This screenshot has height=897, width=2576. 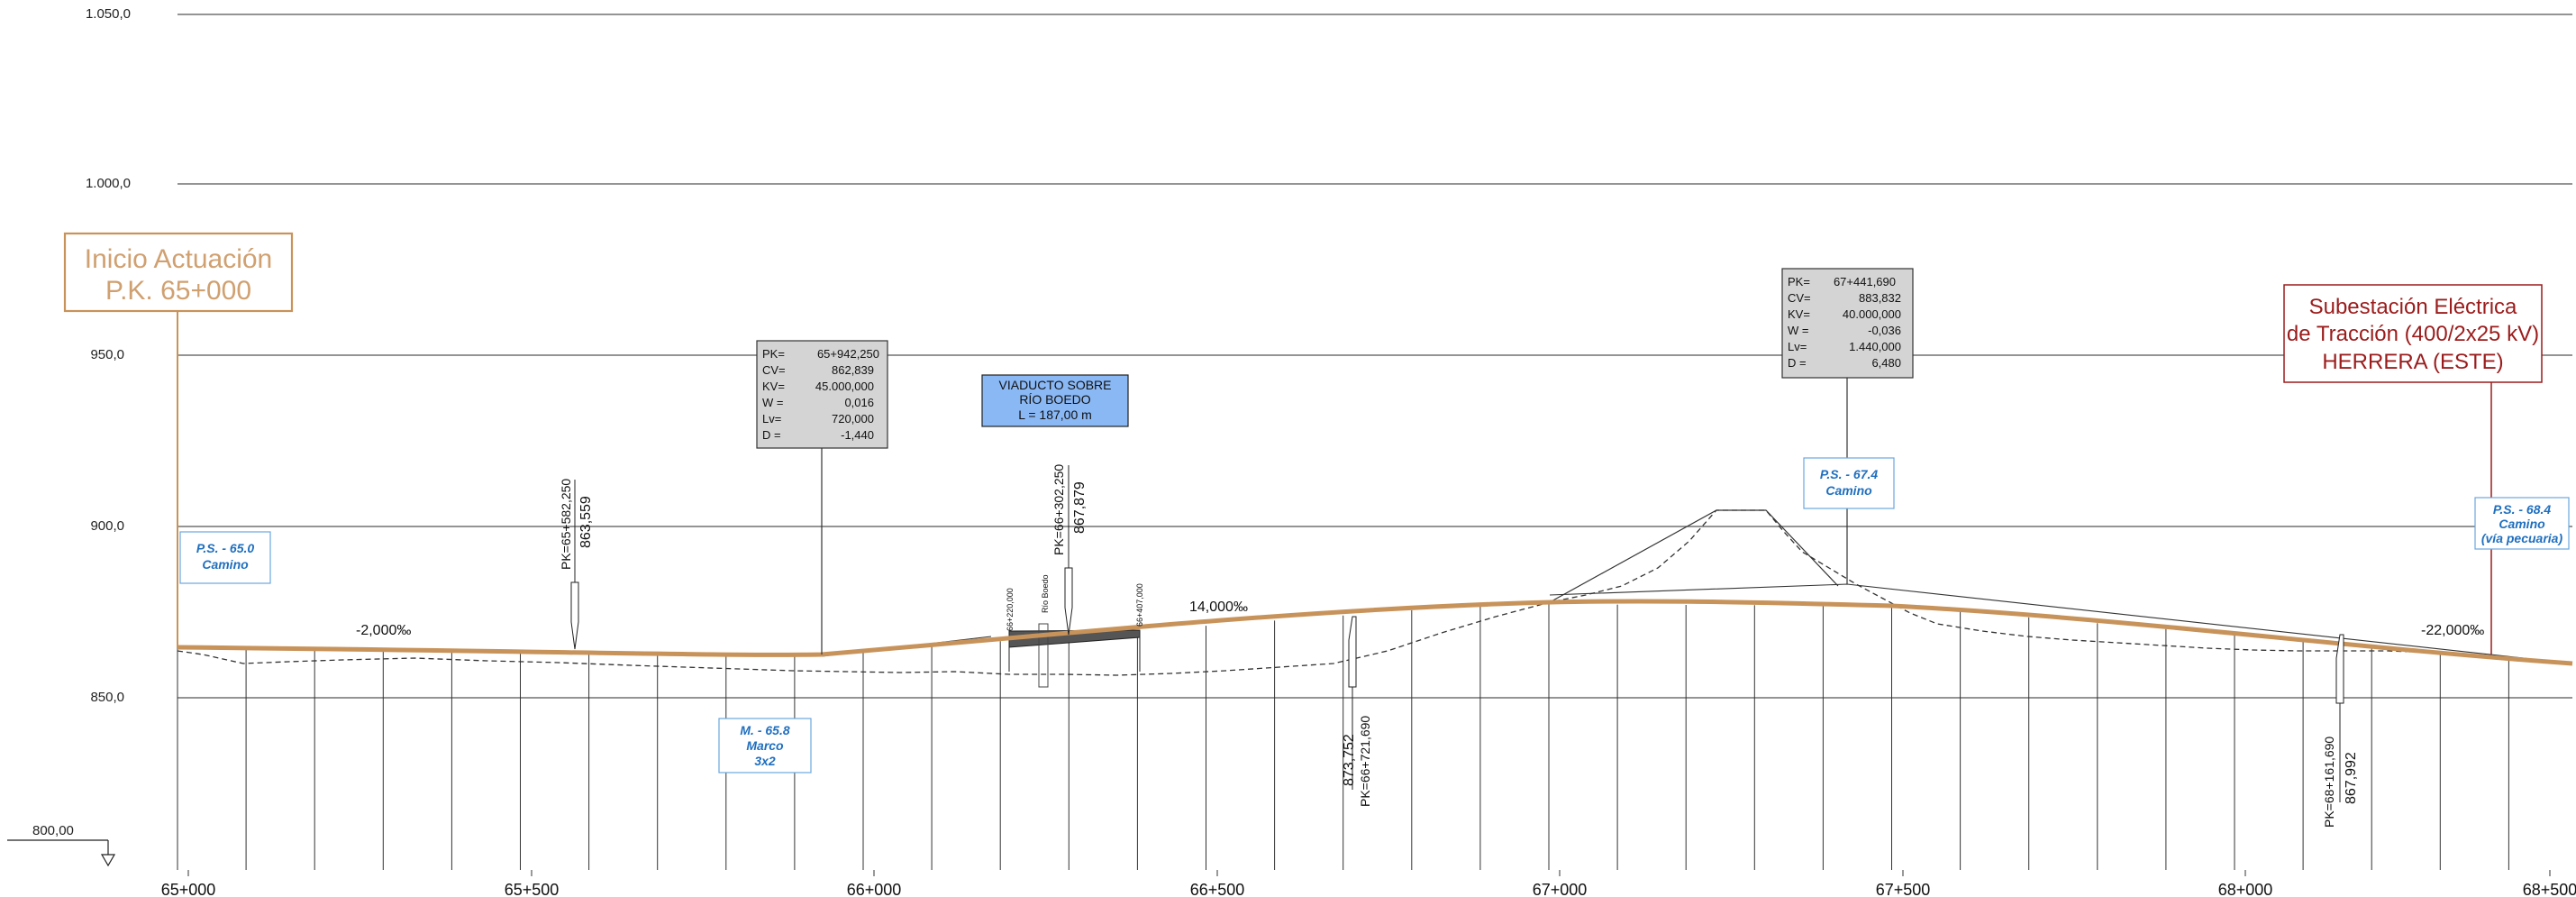 What do you see at coordinates (225, 564) in the screenshot?
I see `ps650-type: Camino` at bounding box center [225, 564].